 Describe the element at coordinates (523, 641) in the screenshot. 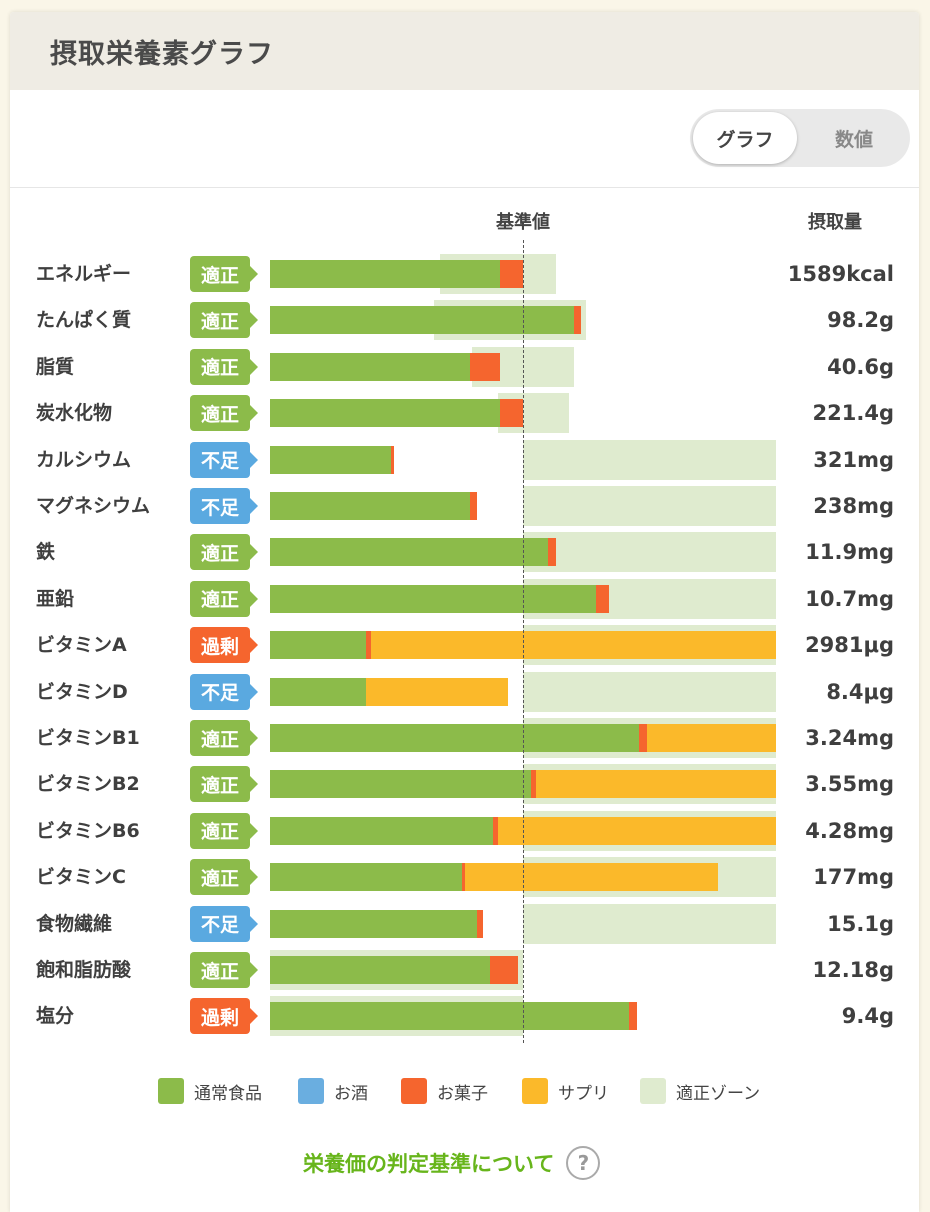

I see `reference-baseline` at that location.